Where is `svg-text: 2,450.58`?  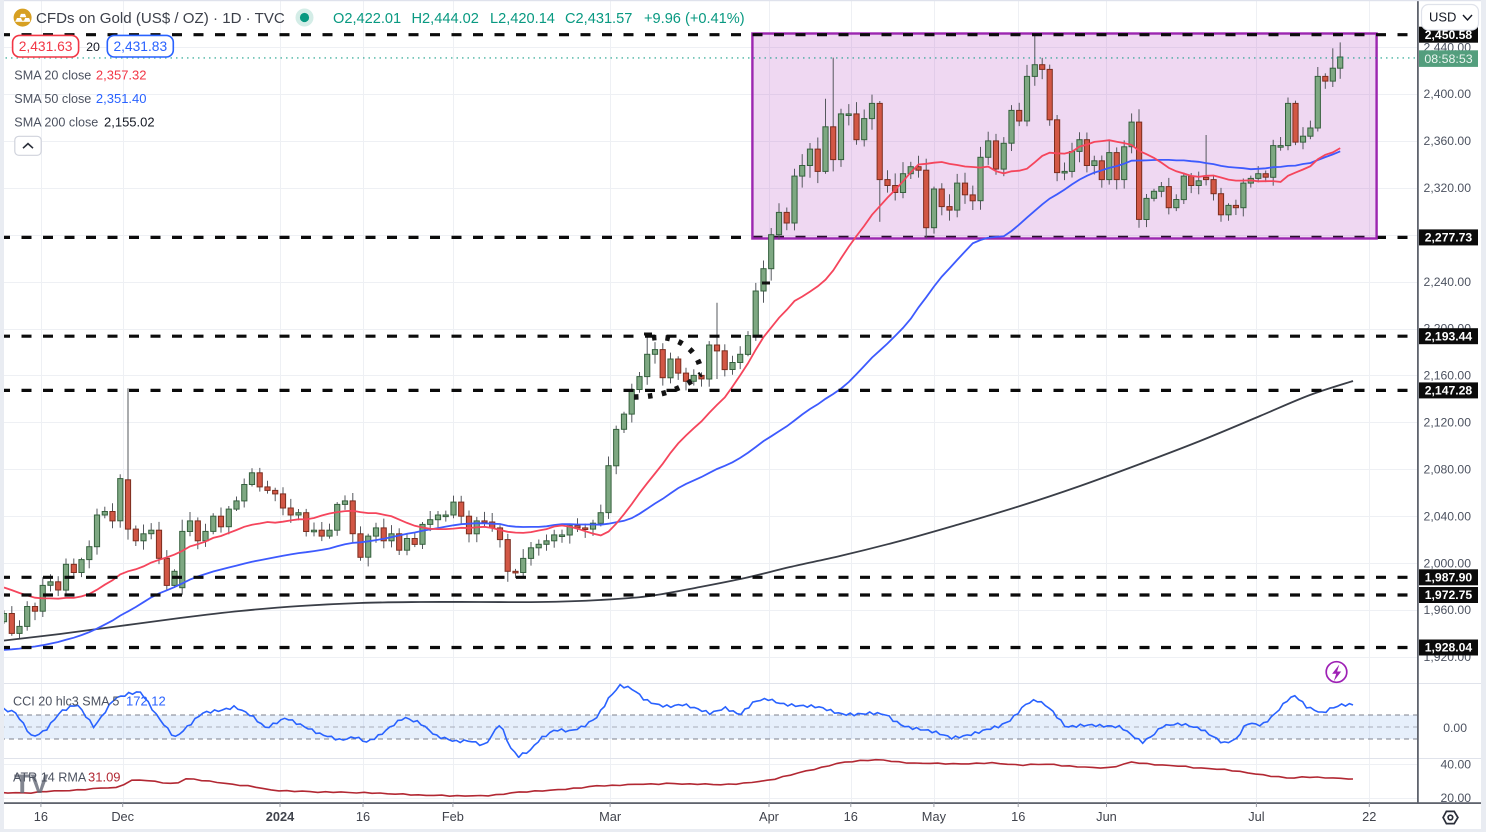 svg-text: 2,450.58 is located at coordinates (1449, 35).